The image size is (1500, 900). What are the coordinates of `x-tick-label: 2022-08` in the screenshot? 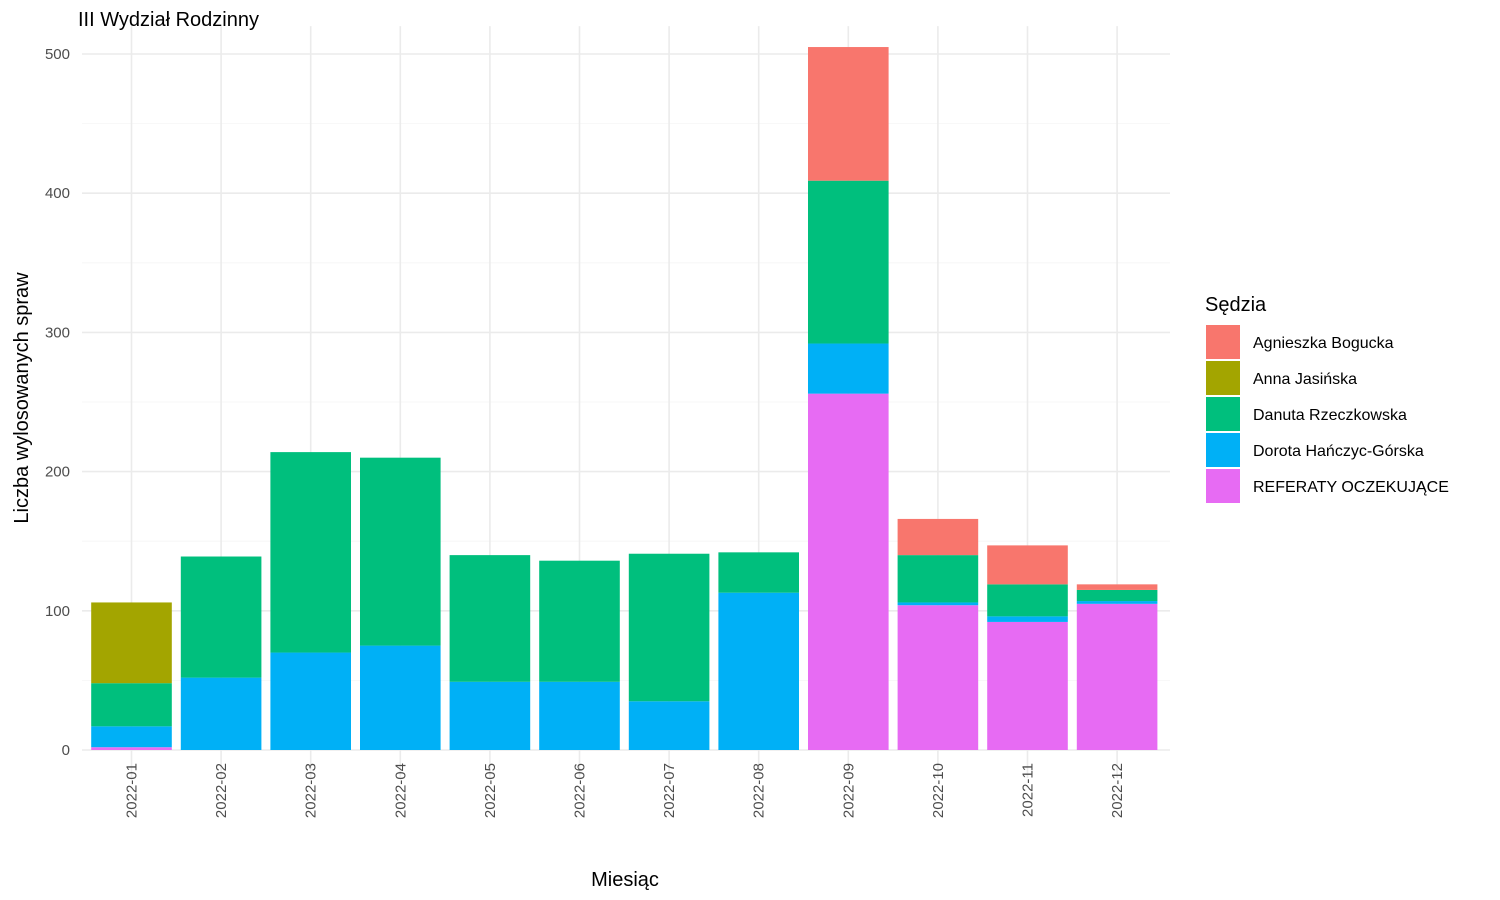 It's located at (759, 790).